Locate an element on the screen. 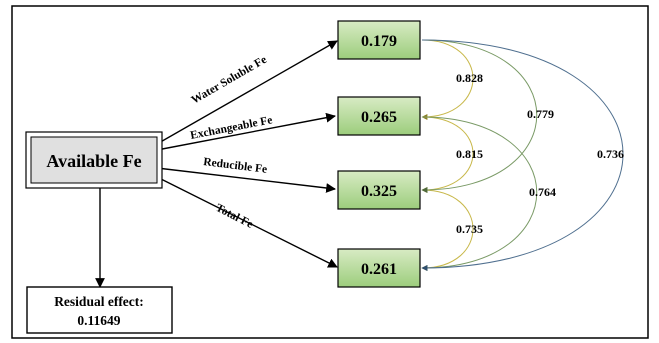  arrow-exchangeable is located at coordinates (246, 131).